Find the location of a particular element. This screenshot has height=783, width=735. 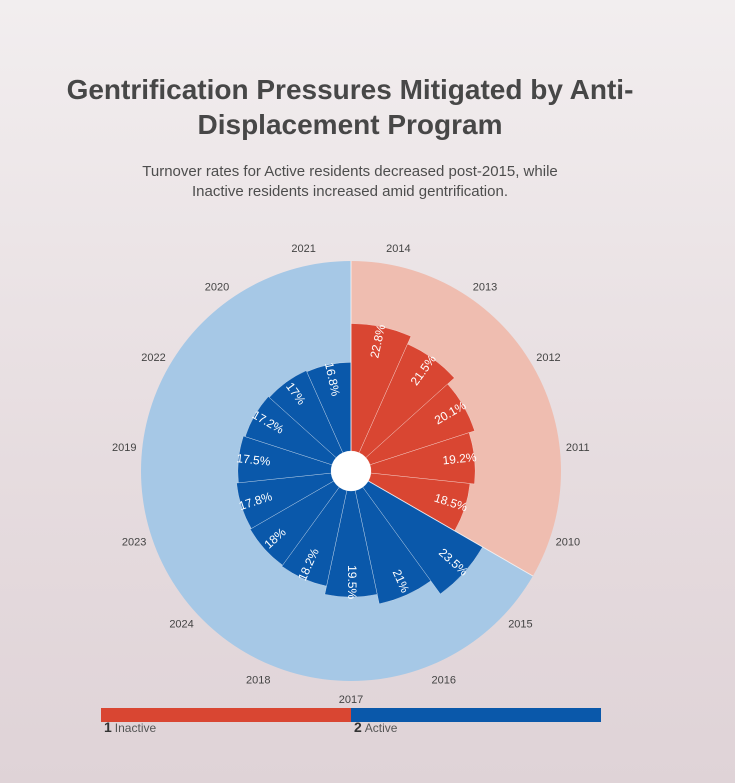

group-divider-bottom is located at coordinates (442, 523).